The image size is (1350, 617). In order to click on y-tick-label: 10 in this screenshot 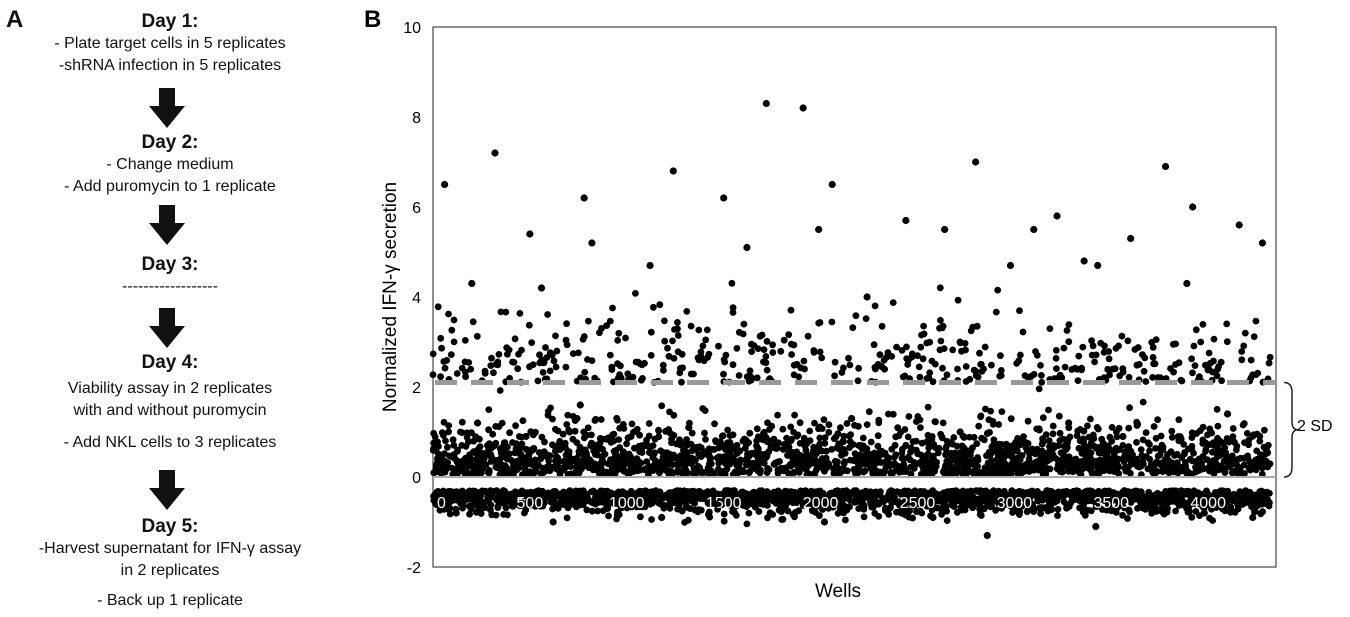, I will do `click(412, 28)`.